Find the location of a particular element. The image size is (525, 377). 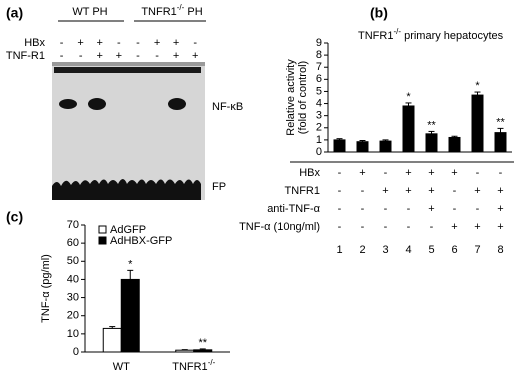

x-tick-label: WT is located at coordinates (121, 367).